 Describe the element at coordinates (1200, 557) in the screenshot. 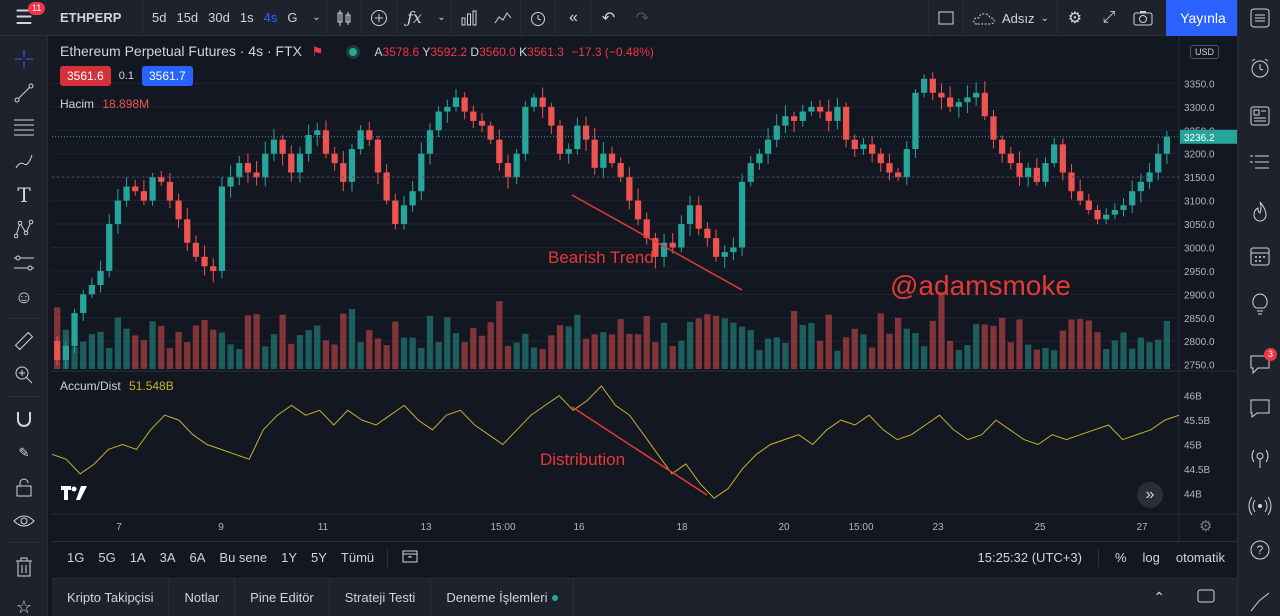

I see `auto-scale-toggle: otomatik` at that location.